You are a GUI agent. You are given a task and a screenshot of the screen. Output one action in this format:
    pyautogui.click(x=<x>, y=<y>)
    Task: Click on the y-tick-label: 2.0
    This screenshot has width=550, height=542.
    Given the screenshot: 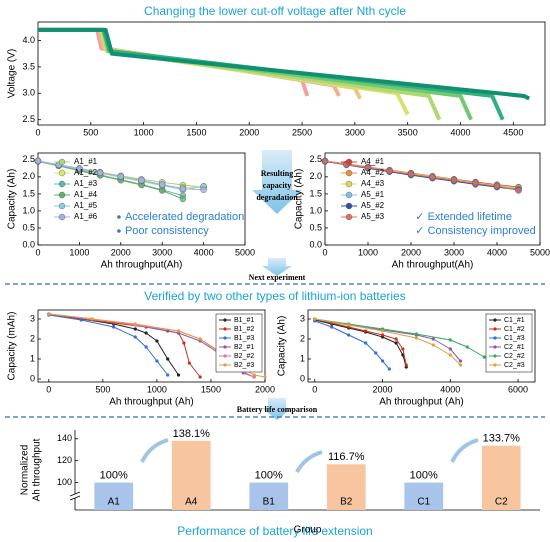 What is the action you would take?
    pyautogui.click(x=315, y=176)
    